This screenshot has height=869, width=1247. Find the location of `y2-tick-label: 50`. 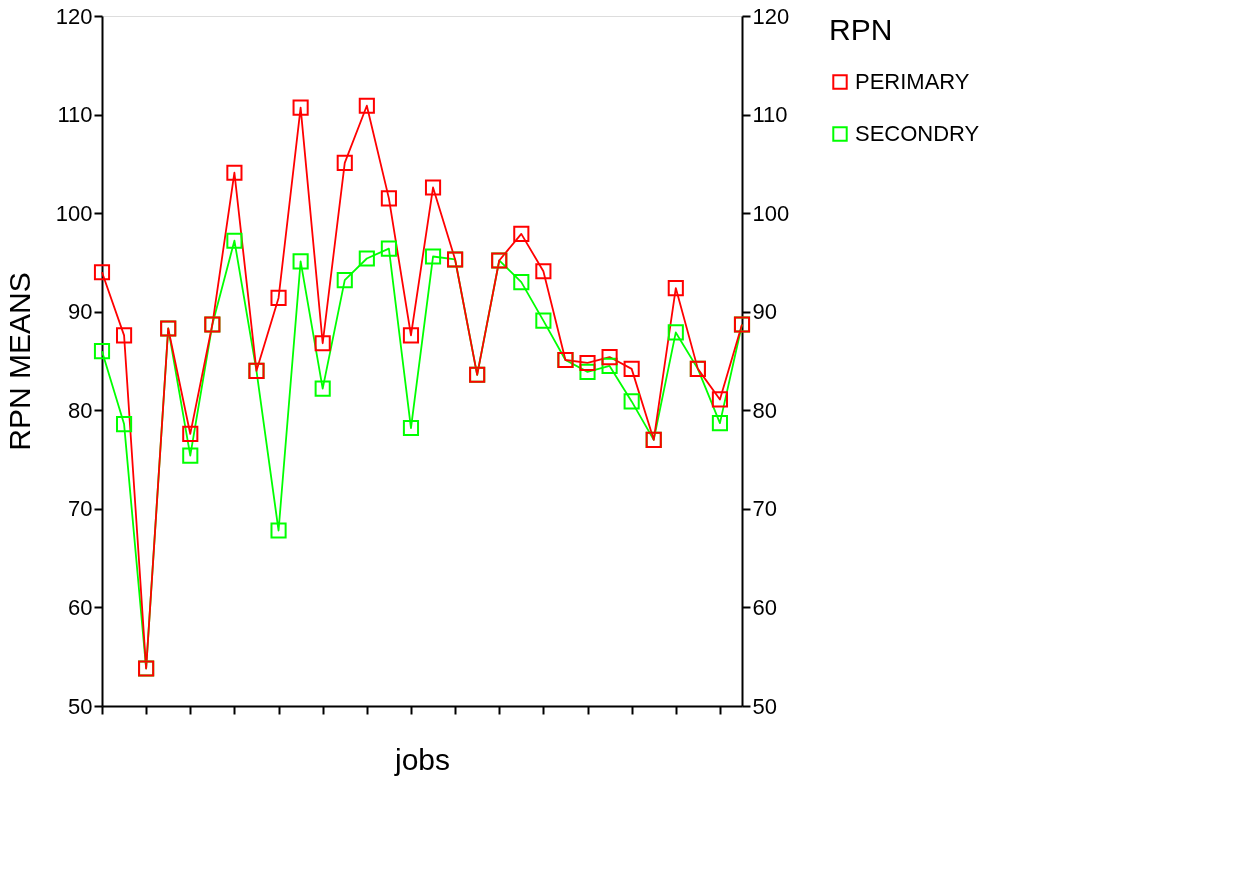

y2-tick-label: 50 is located at coordinates (764, 706).